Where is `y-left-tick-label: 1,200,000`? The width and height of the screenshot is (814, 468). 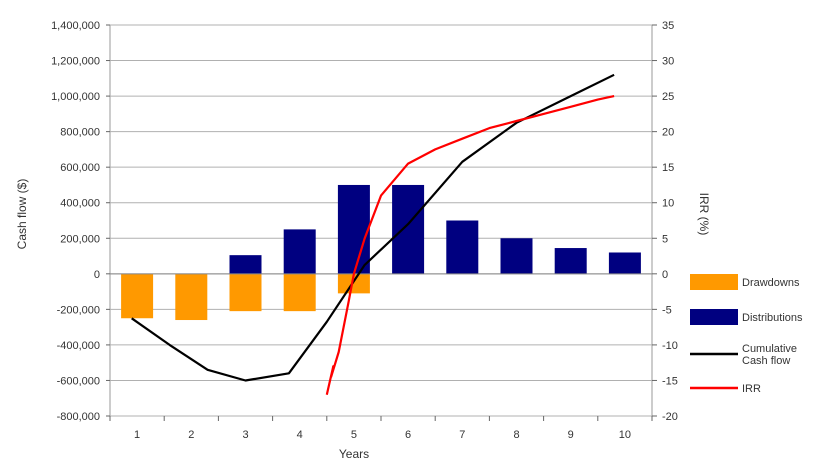 y-left-tick-label: 1,200,000 is located at coordinates (75, 62).